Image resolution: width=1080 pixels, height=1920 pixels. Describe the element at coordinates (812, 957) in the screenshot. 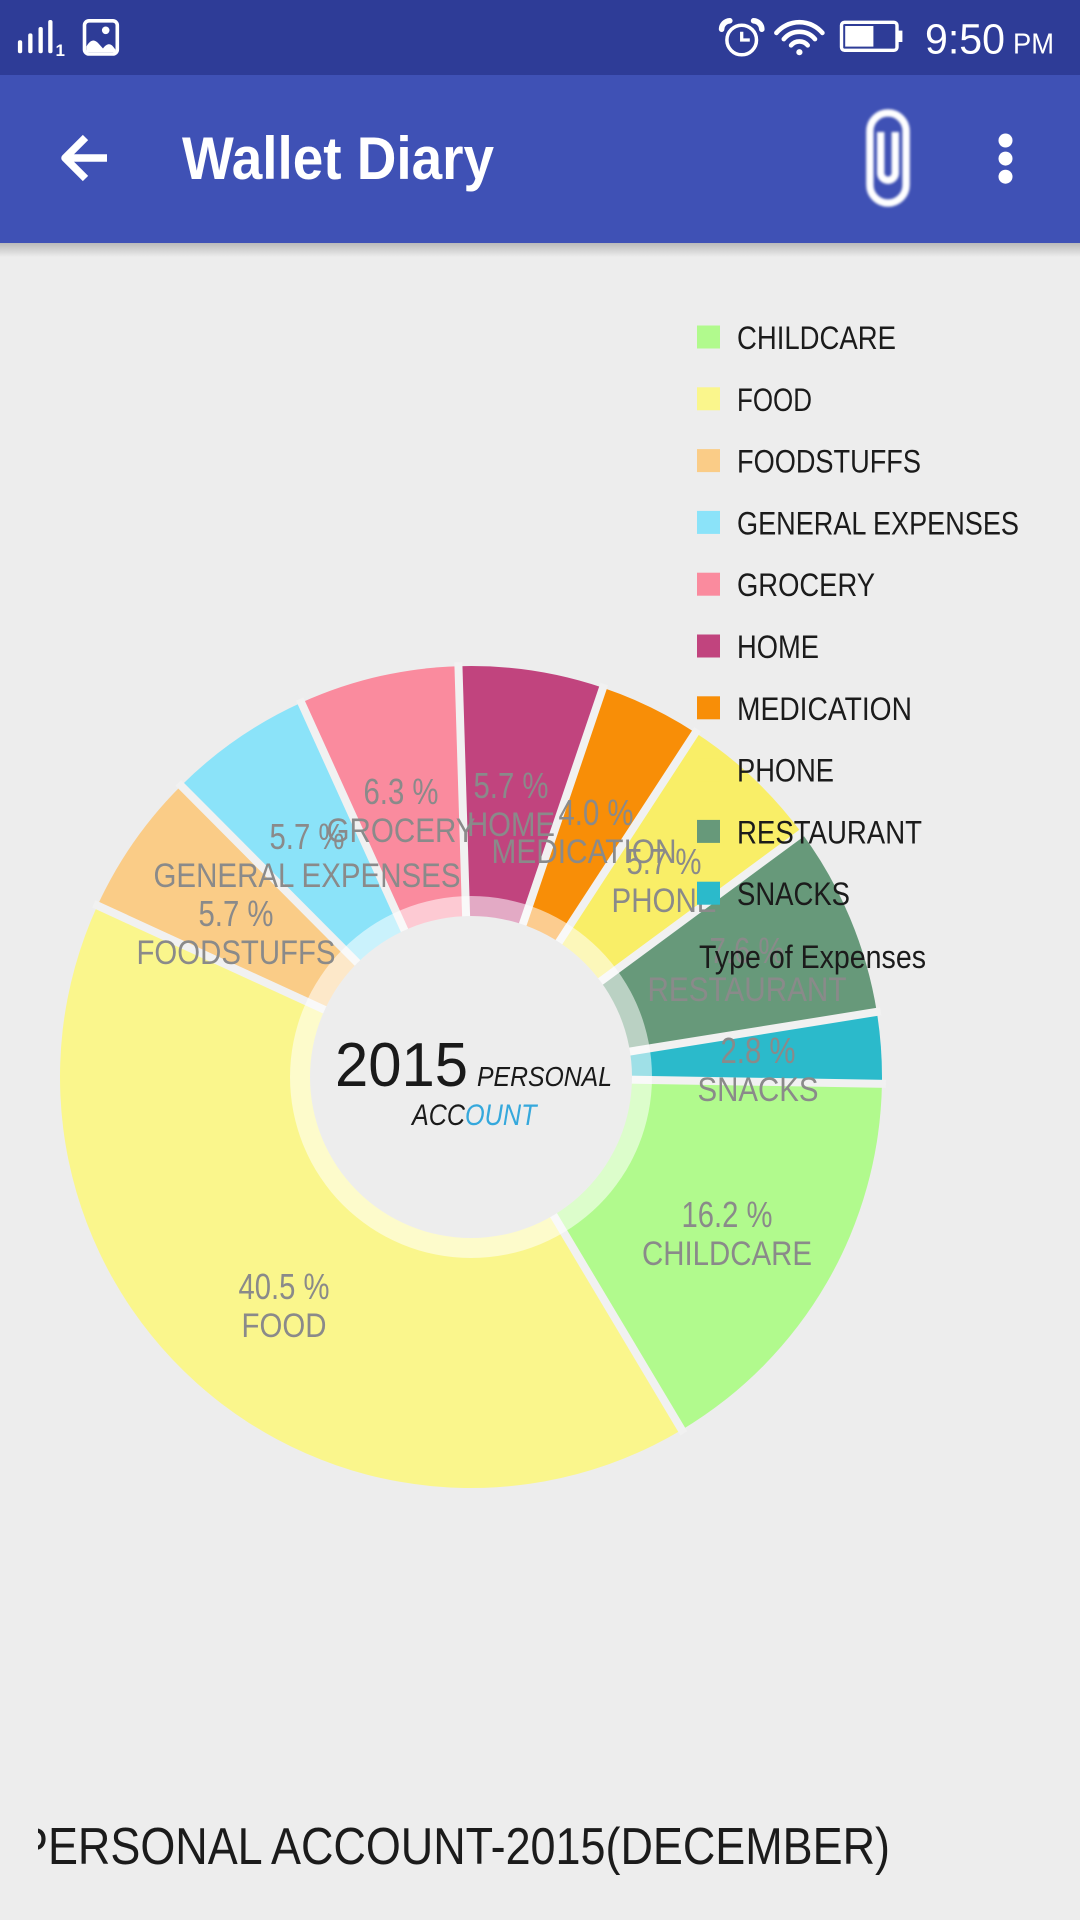

I see `svg-text: Type of Expenses` at that location.